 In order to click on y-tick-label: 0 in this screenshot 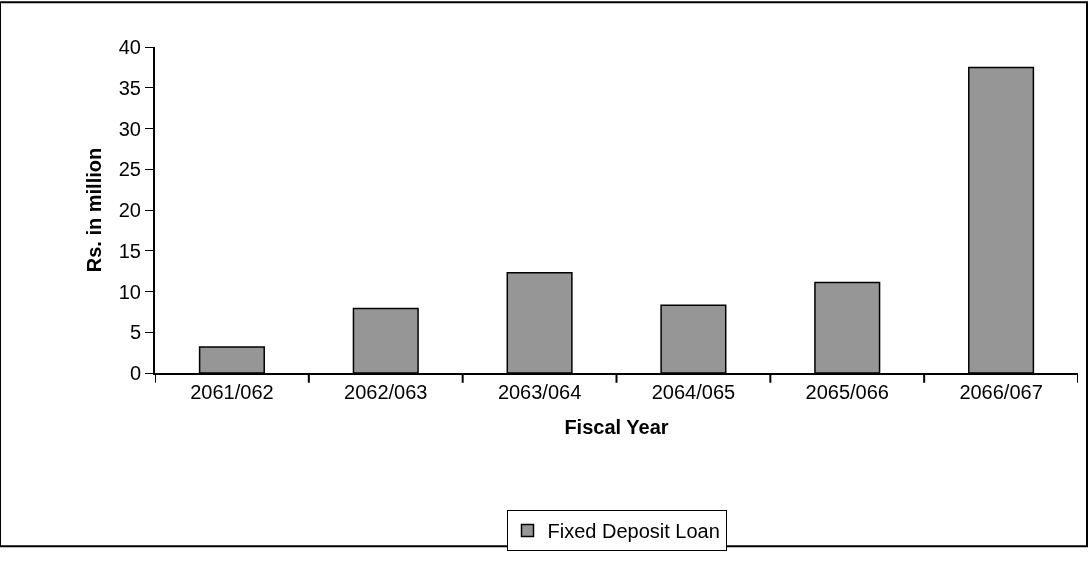, I will do `click(135, 373)`.